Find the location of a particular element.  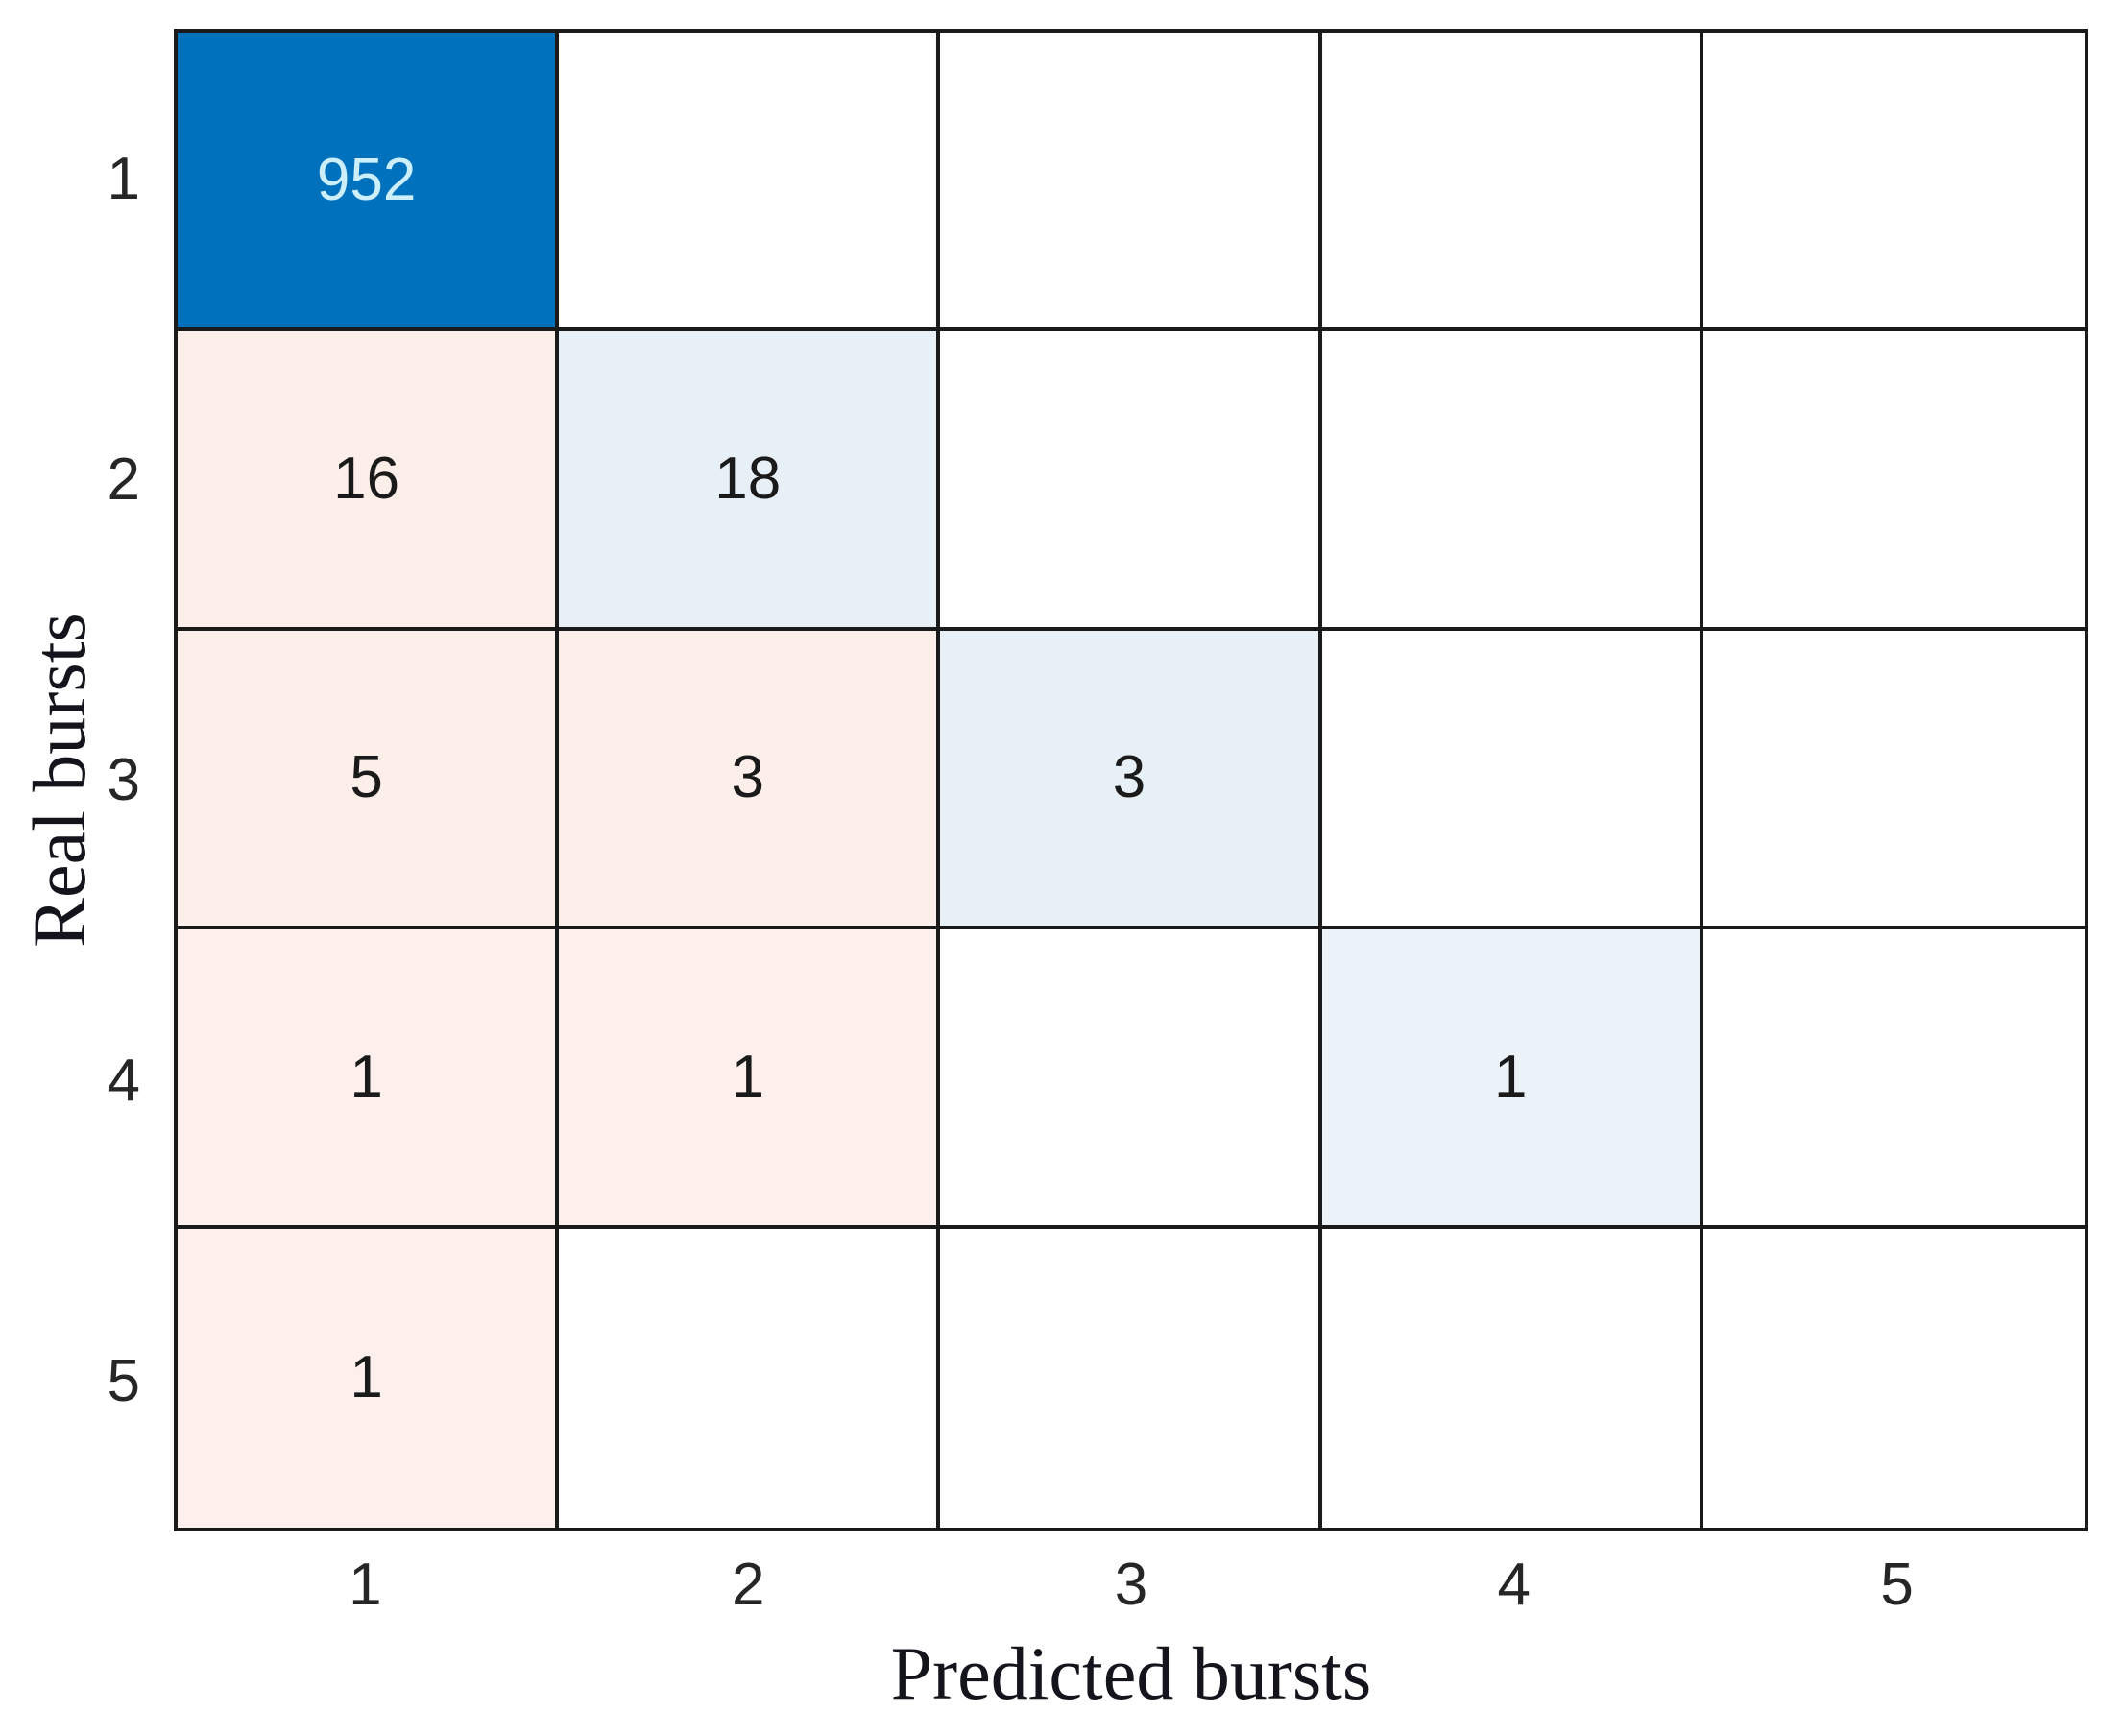

y-axis-ticks: 1 2 3 4 5 is located at coordinates (71, 780).